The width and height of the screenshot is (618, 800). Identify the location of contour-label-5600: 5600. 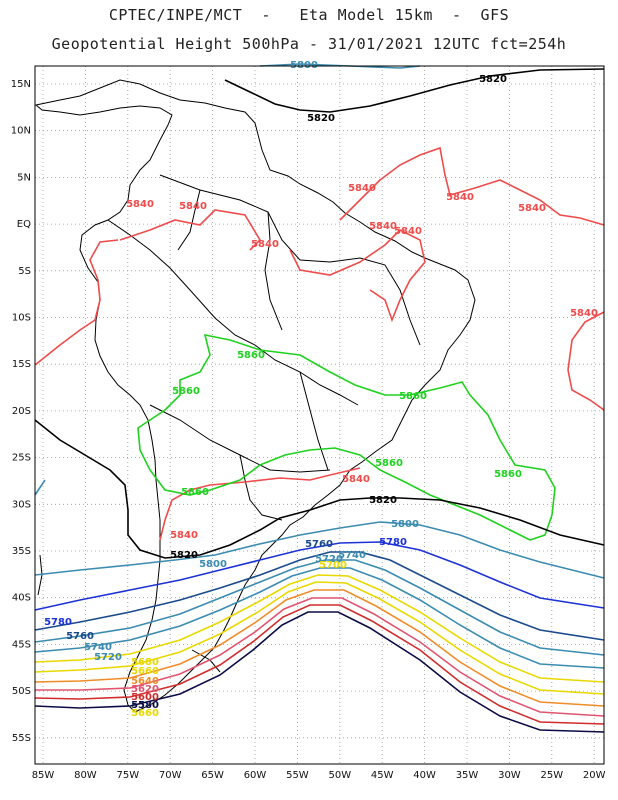
(145, 697).